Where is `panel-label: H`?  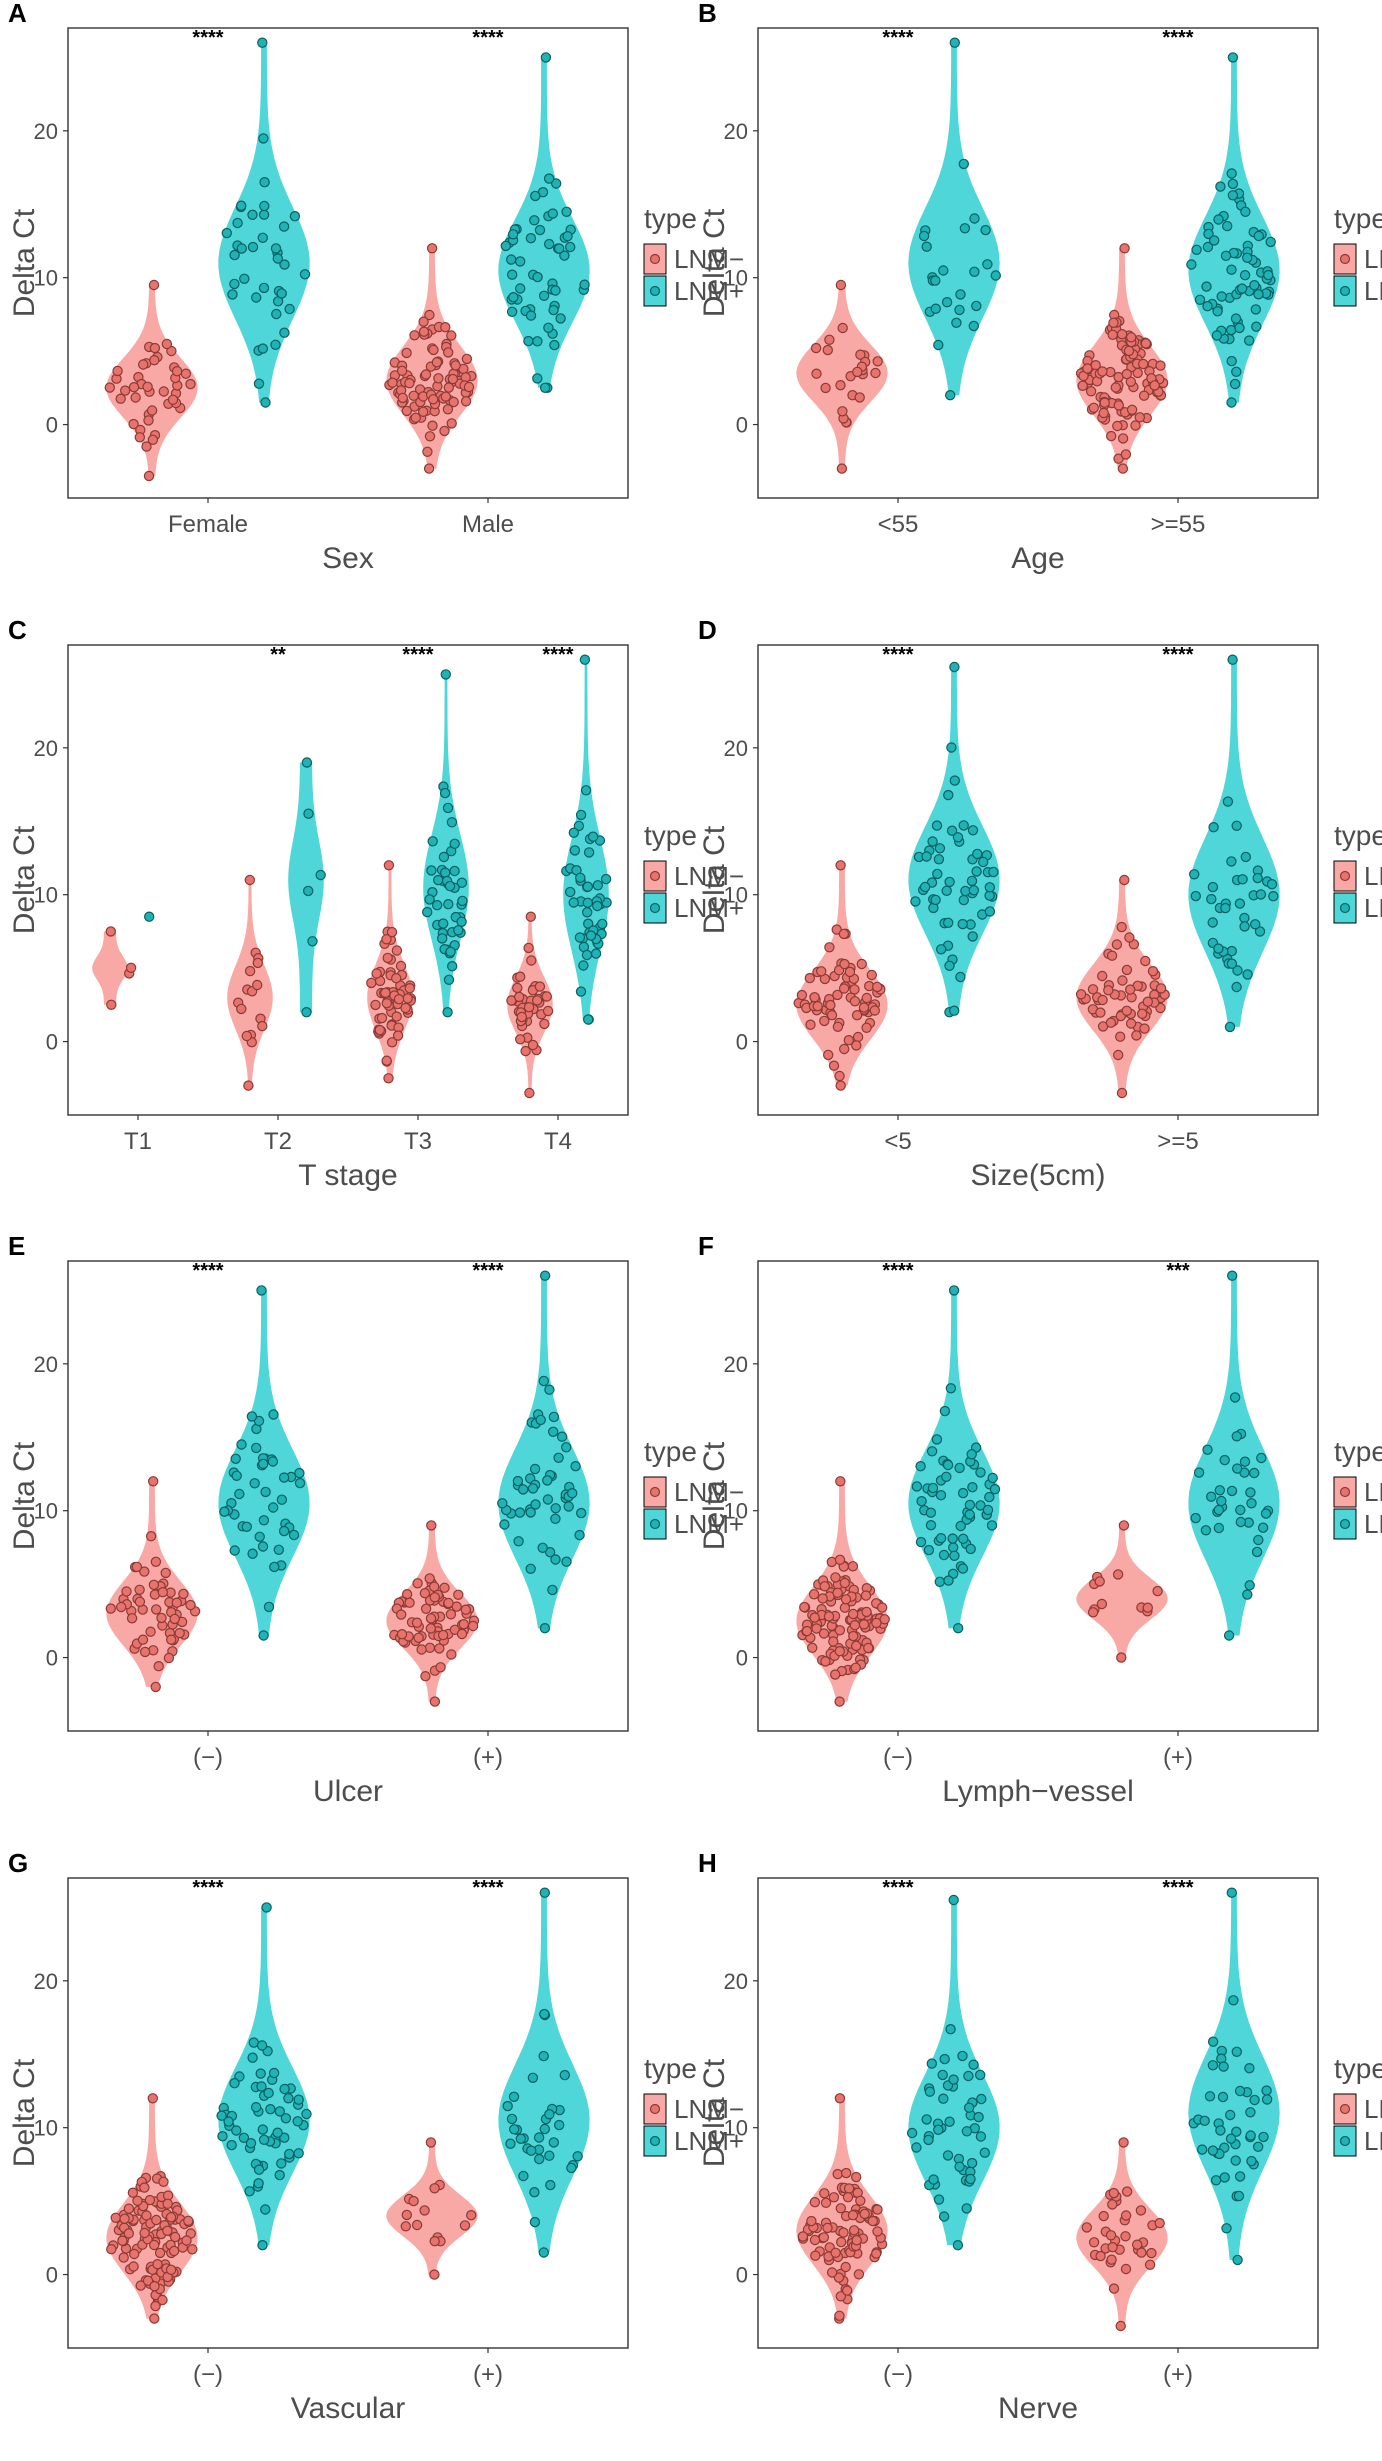
panel-label: H is located at coordinates (707, 1863).